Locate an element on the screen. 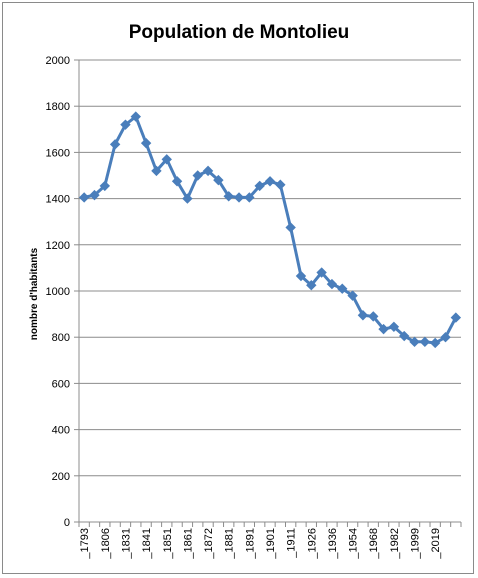  y-tick-label-600: 600 is located at coordinates (61, 384).